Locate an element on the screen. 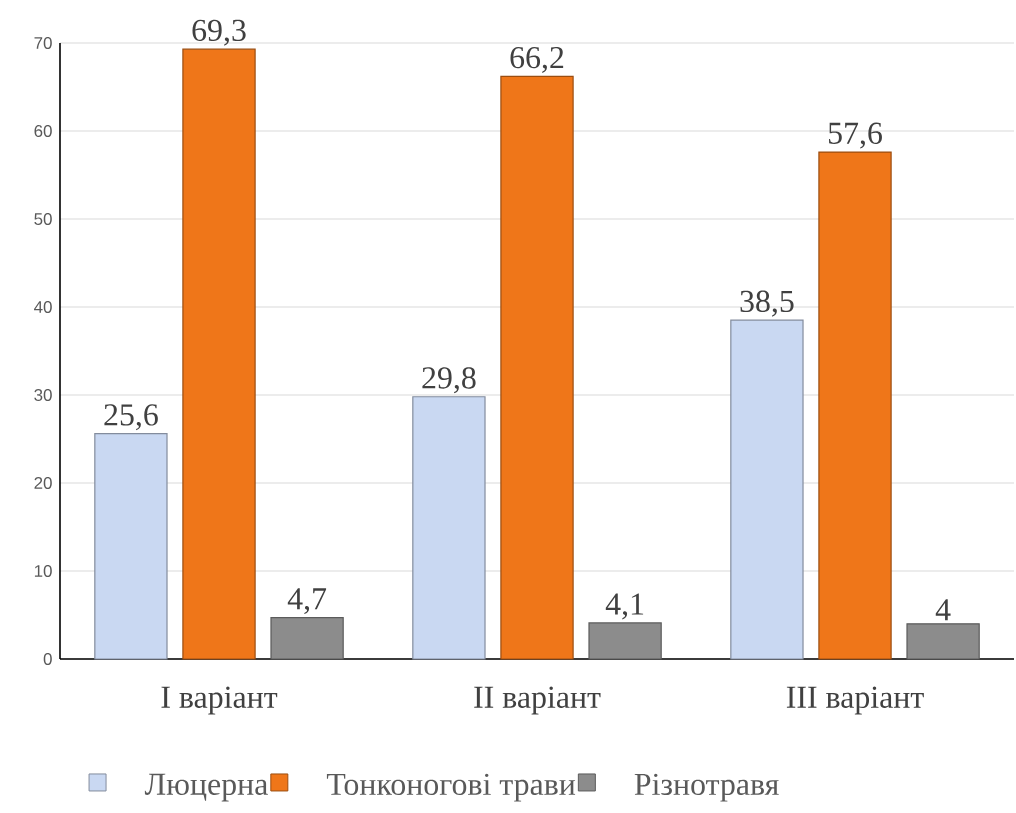 The height and width of the screenshot is (813, 1016). y-tick-label: 0 is located at coordinates (47, 659).